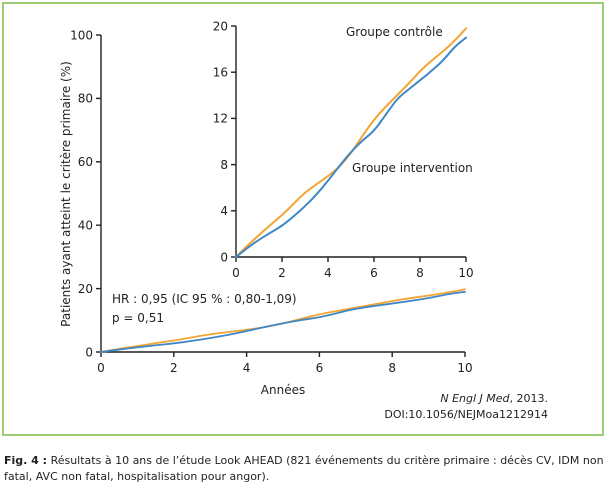 Image resolution: width=607 pixels, height=489 pixels. What do you see at coordinates (392, 368) in the screenshot?
I see `main-x-tick-label: 8` at bounding box center [392, 368].